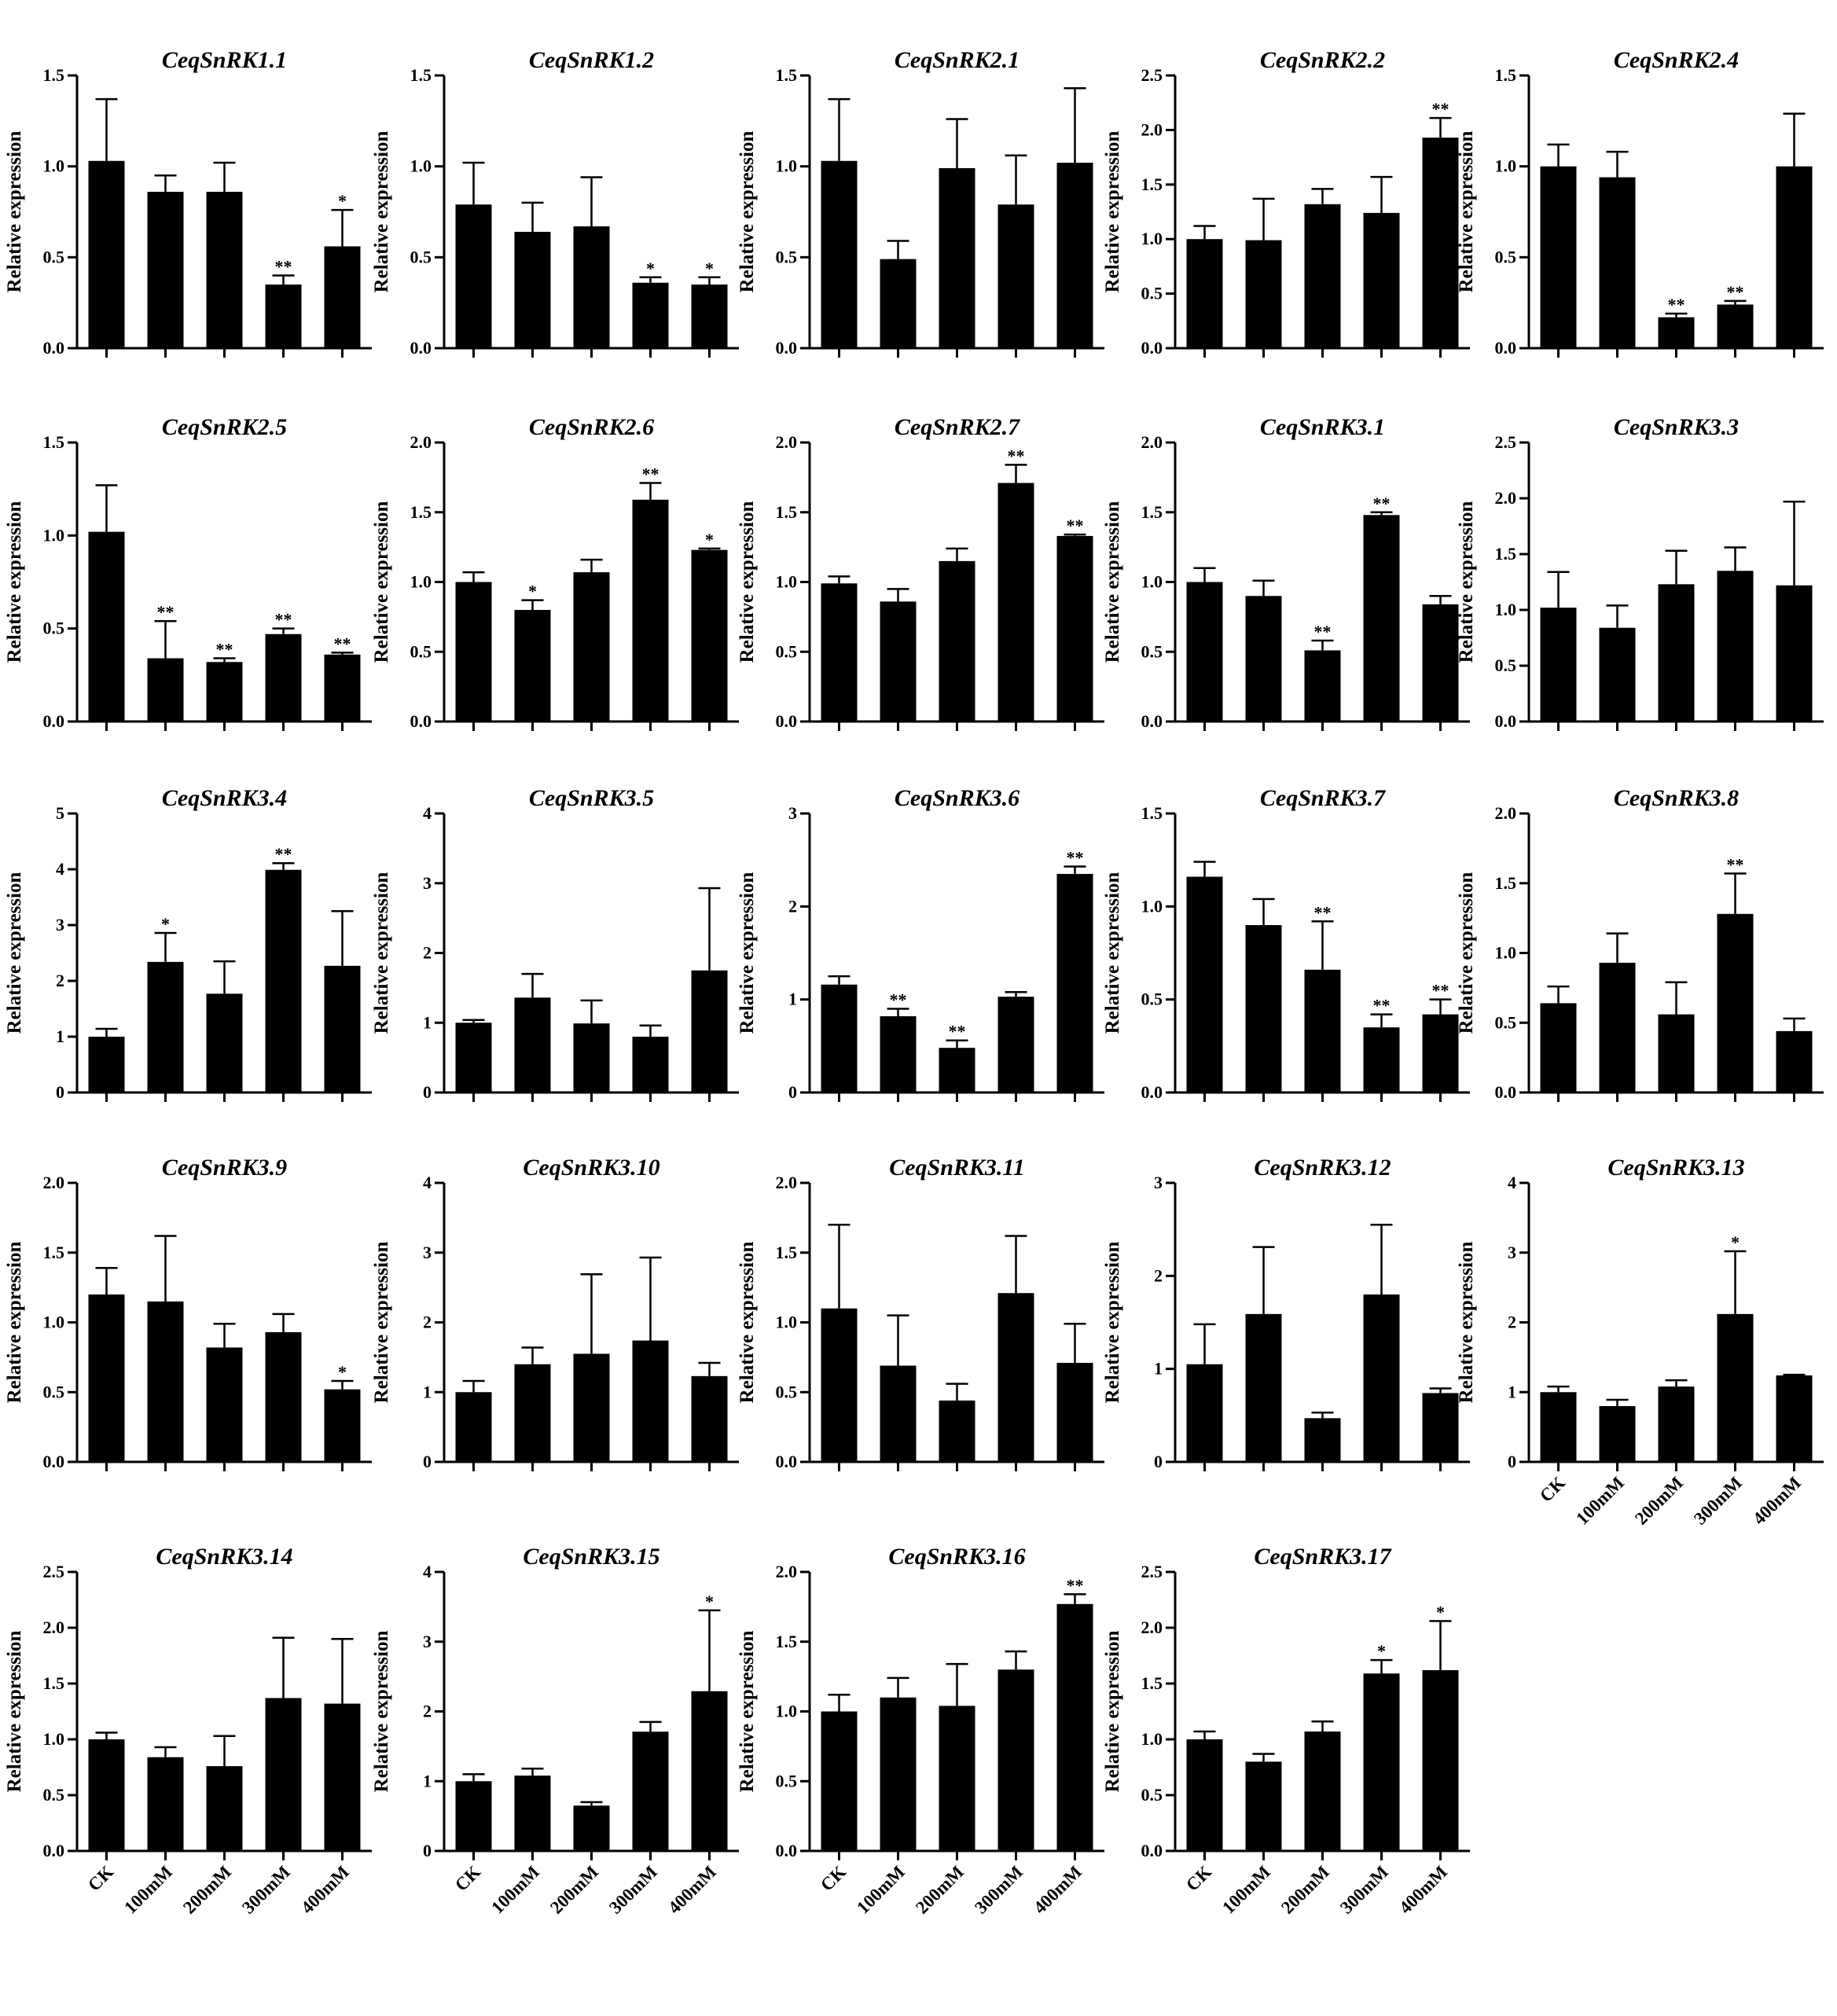  What do you see at coordinates (1322, 427) in the screenshot?
I see `chart-title: CeqSnRK3.1` at bounding box center [1322, 427].